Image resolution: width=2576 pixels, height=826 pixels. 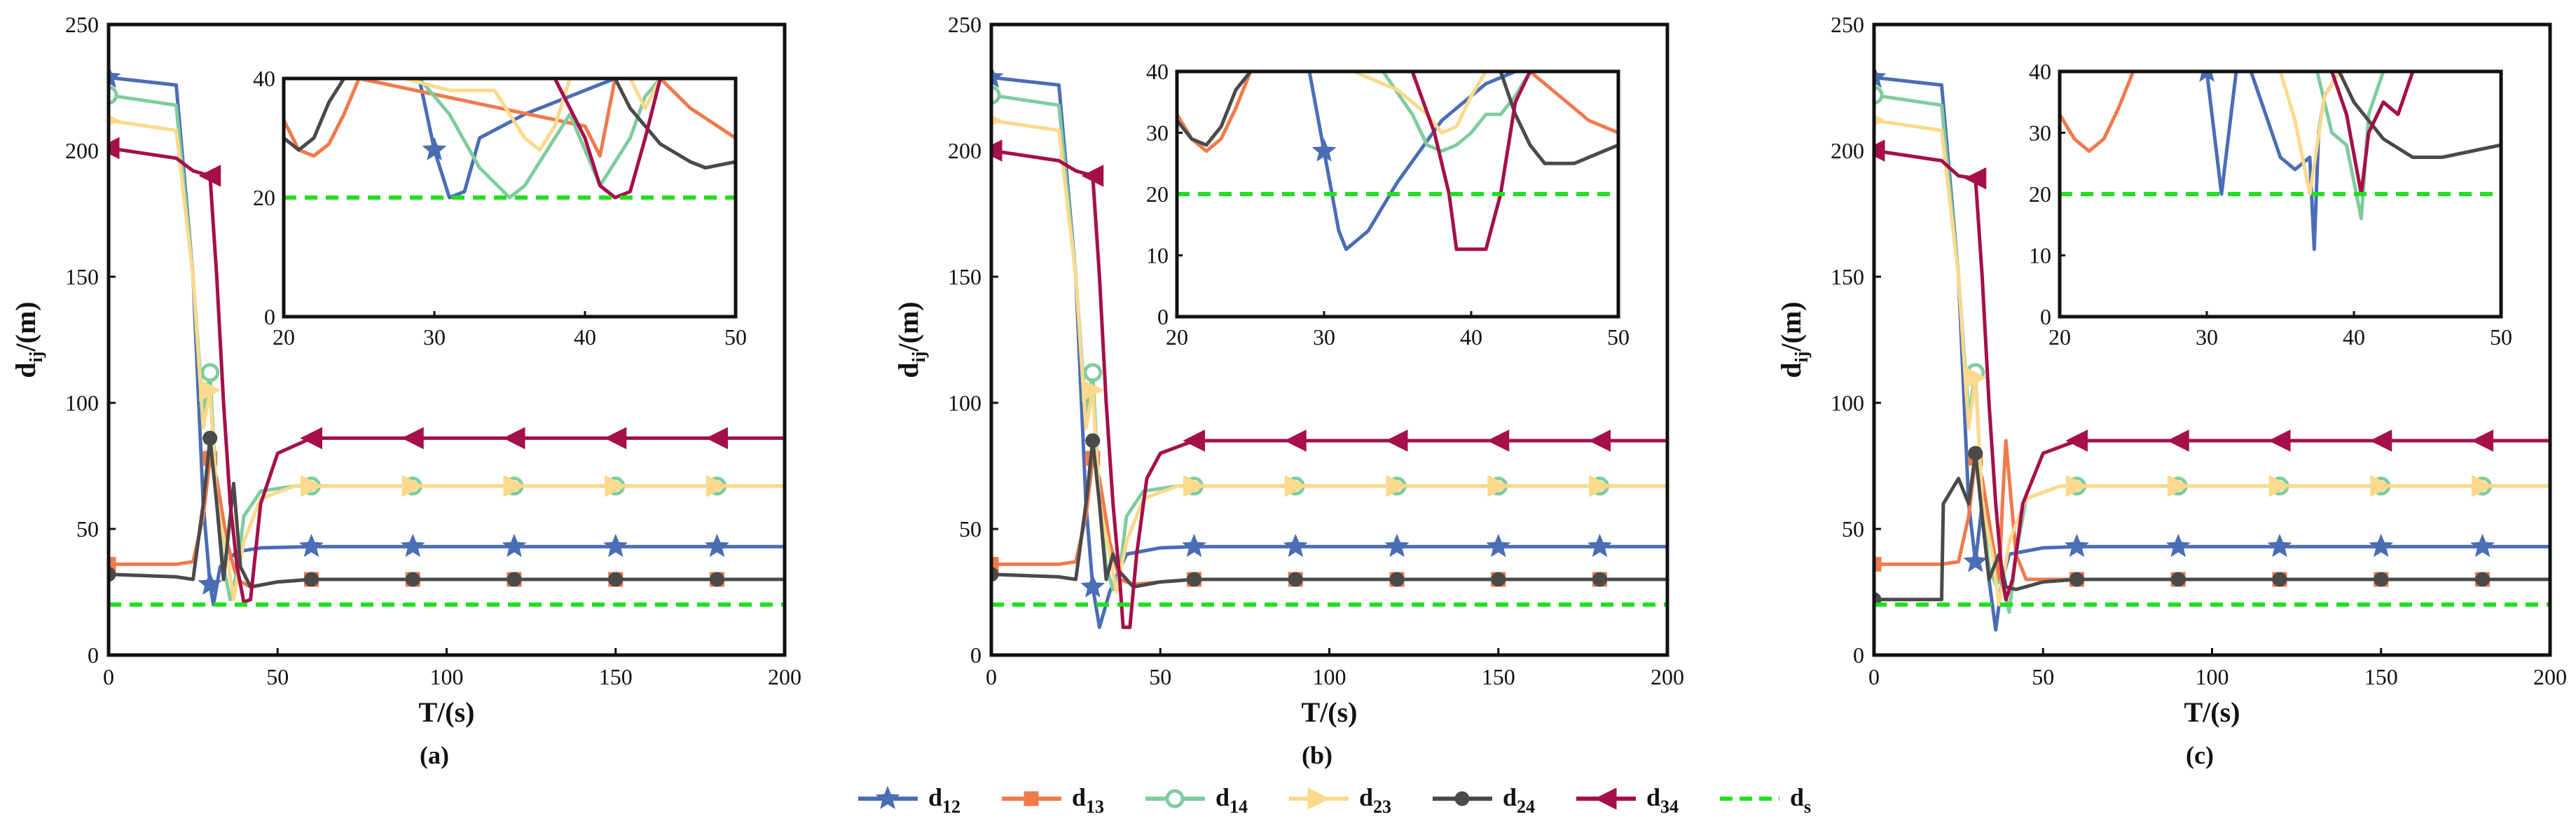 What do you see at coordinates (1627, 800) in the screenshot?
I see `legend-item-d34: d34` at bounding box center [1627, 800].